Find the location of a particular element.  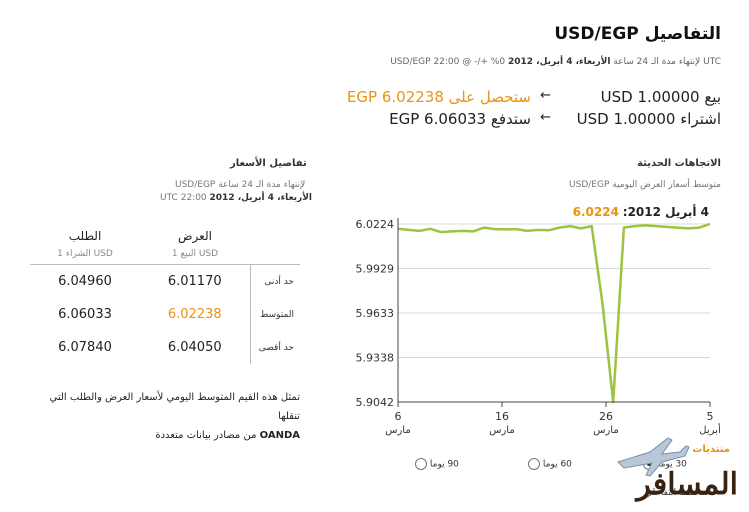

watermark-logo: منتديات المسافر is located at coordinates (677, 469).